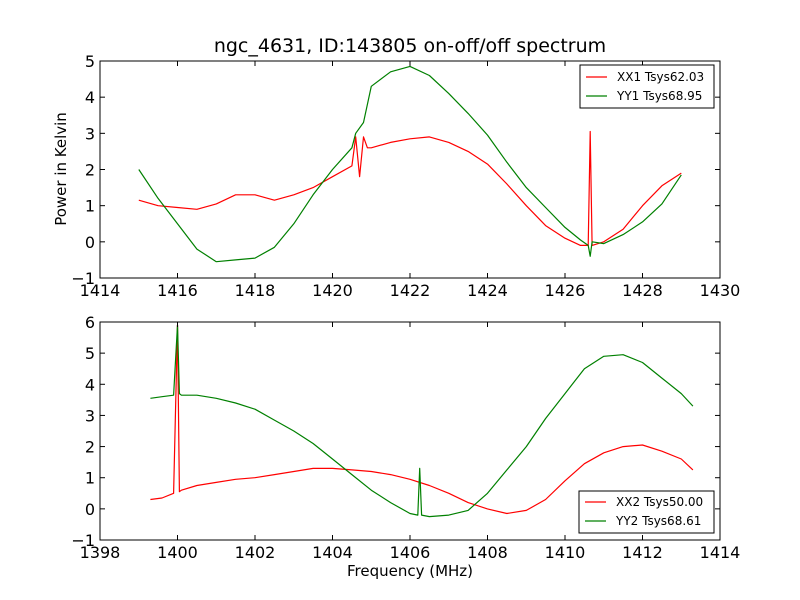 Image resolution: width=800 pixels, height=600 pixels. I want to click on x-tick-label: 1398, so click(100, 552).